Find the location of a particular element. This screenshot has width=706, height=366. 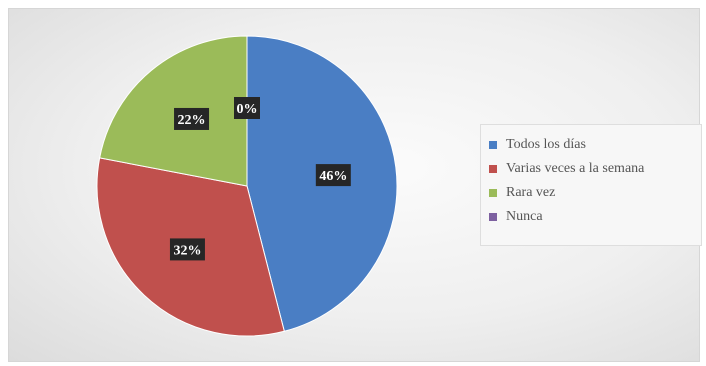

legend-label-varias-veces: Varias veces a la semana is located at coordinates (575, 168).